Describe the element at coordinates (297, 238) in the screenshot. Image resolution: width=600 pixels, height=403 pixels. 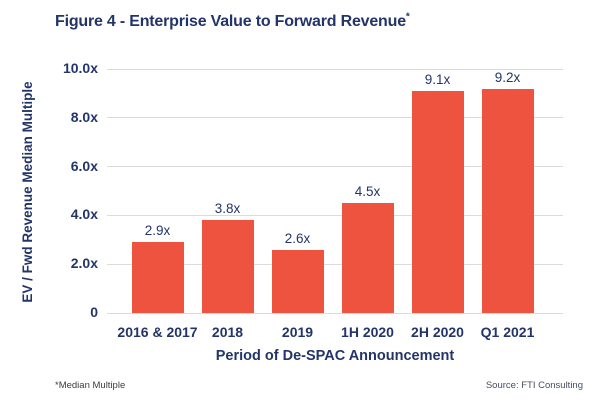
I see `bar-value-label: 2.6x` at that location.